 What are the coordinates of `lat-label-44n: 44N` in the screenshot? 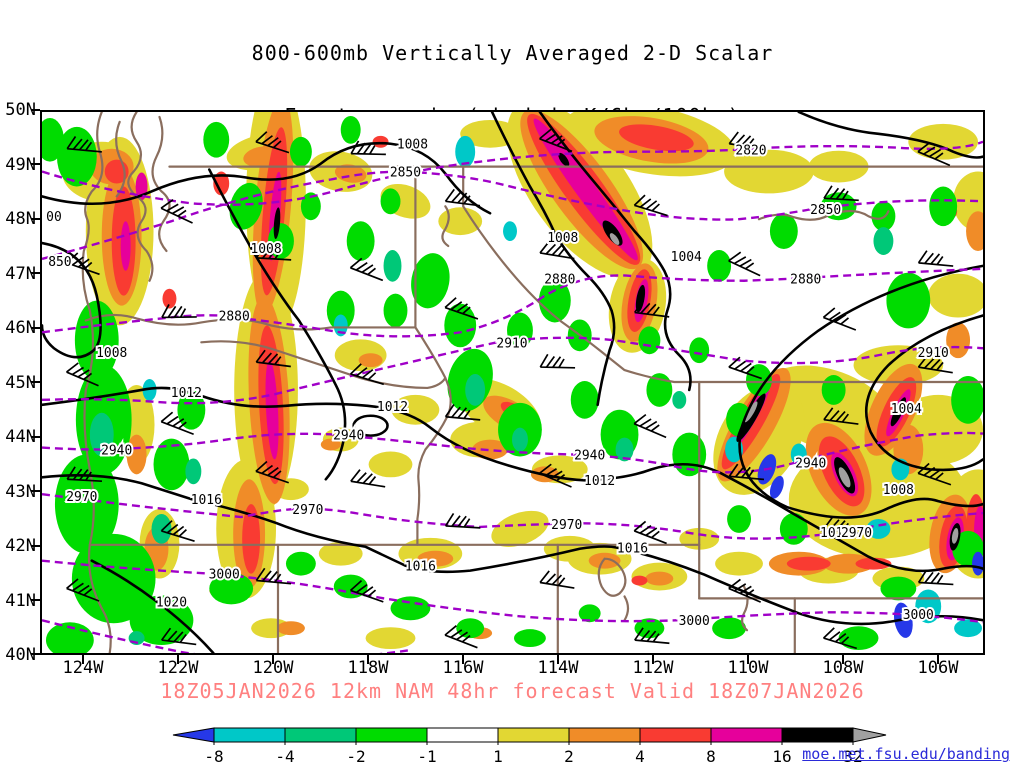 It's located at (20, 437).